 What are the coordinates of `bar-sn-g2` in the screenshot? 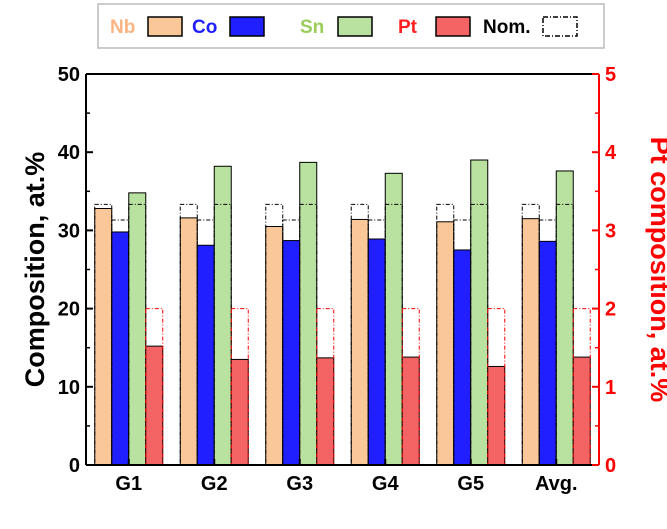 It's located at (222, 315).